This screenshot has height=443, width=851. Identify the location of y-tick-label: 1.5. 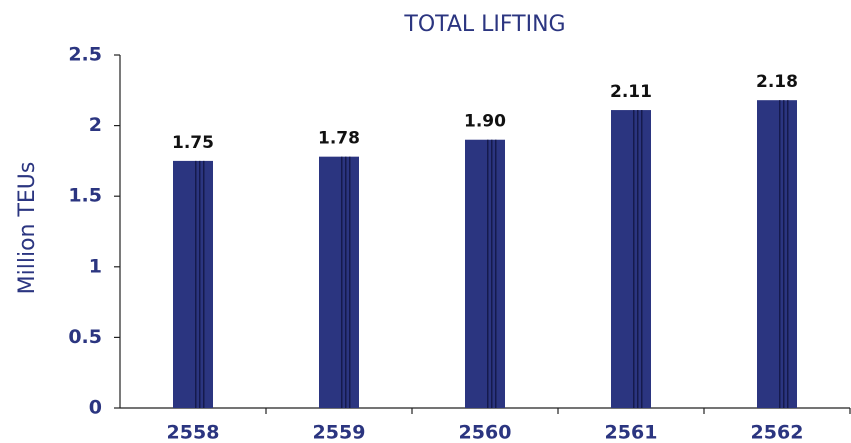
(85, 196).